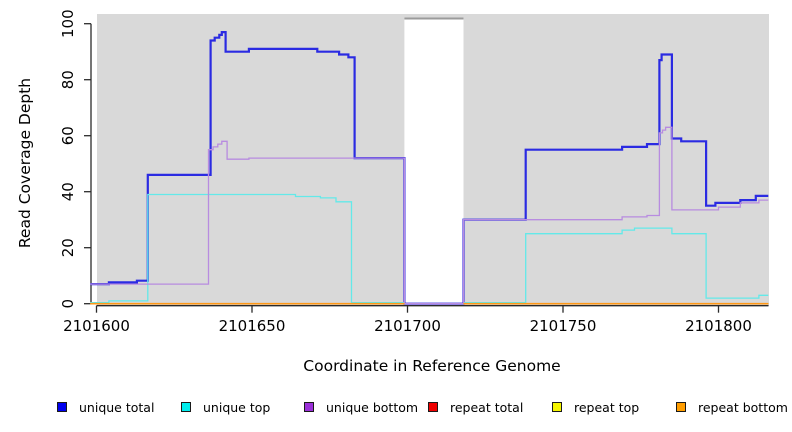 The height and width of the screenshot is (432, 792). Describe the element at coordinates (68, 304) in the screenshot. I see `y-tick-label: 0` at that location.